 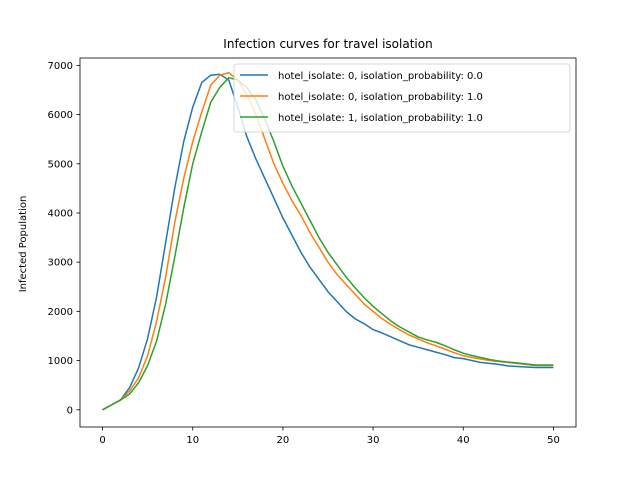 What do you see at coordinates (192, 440) in the screenshot?
I see `x-tick-label: 10` at bounding box center [192, 440].